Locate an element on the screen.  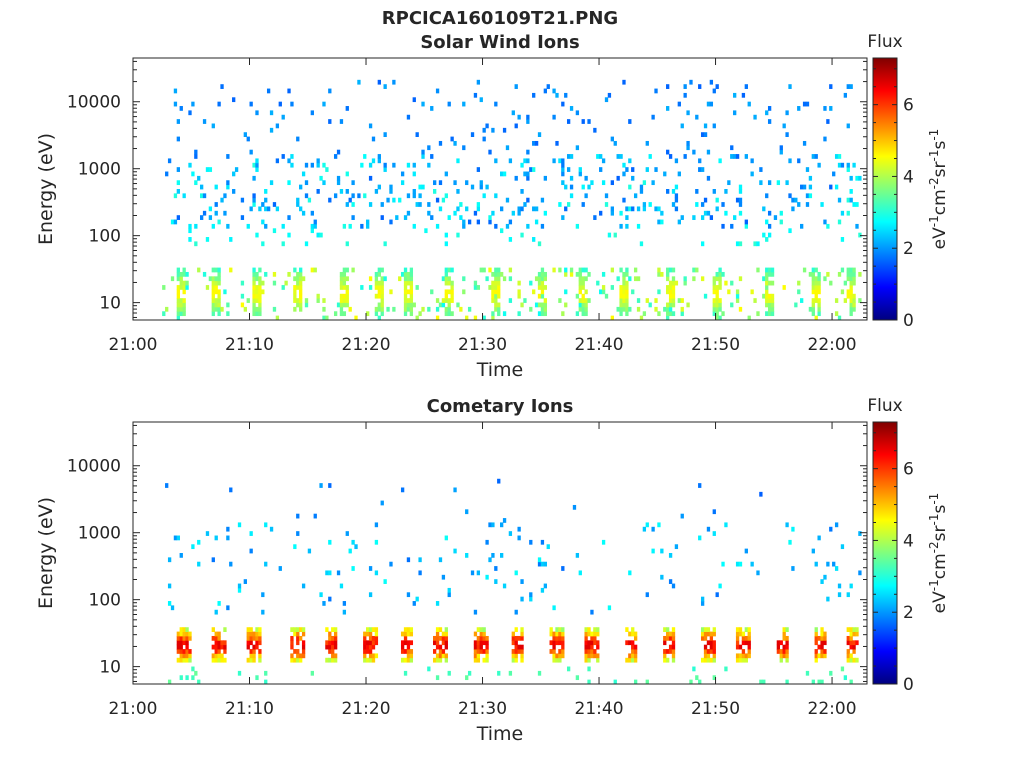
y-tick-label: 10000 is located at coordinates (94, 103).